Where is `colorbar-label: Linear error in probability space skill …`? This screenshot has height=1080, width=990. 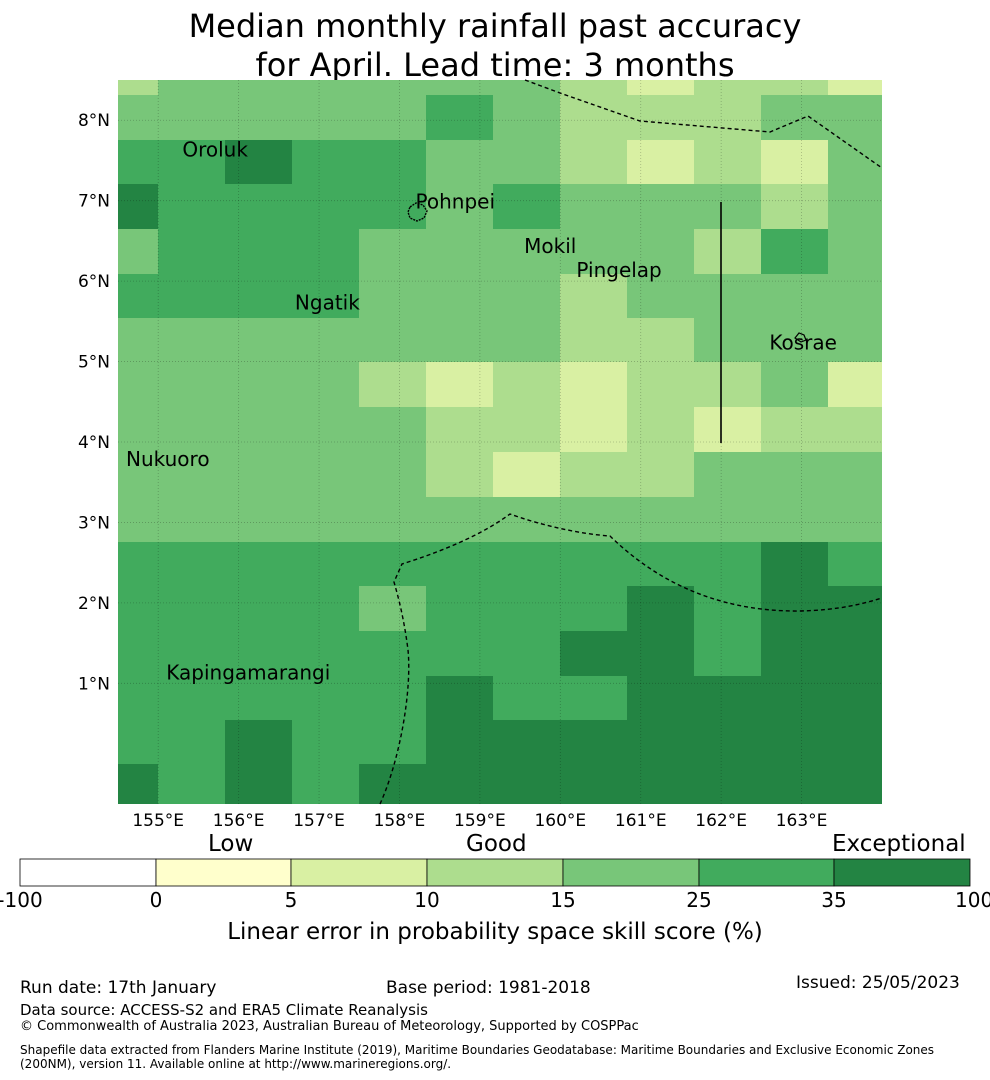 colorbar-label: Linear error in probability space skill … is located at coordinates (495, 932).